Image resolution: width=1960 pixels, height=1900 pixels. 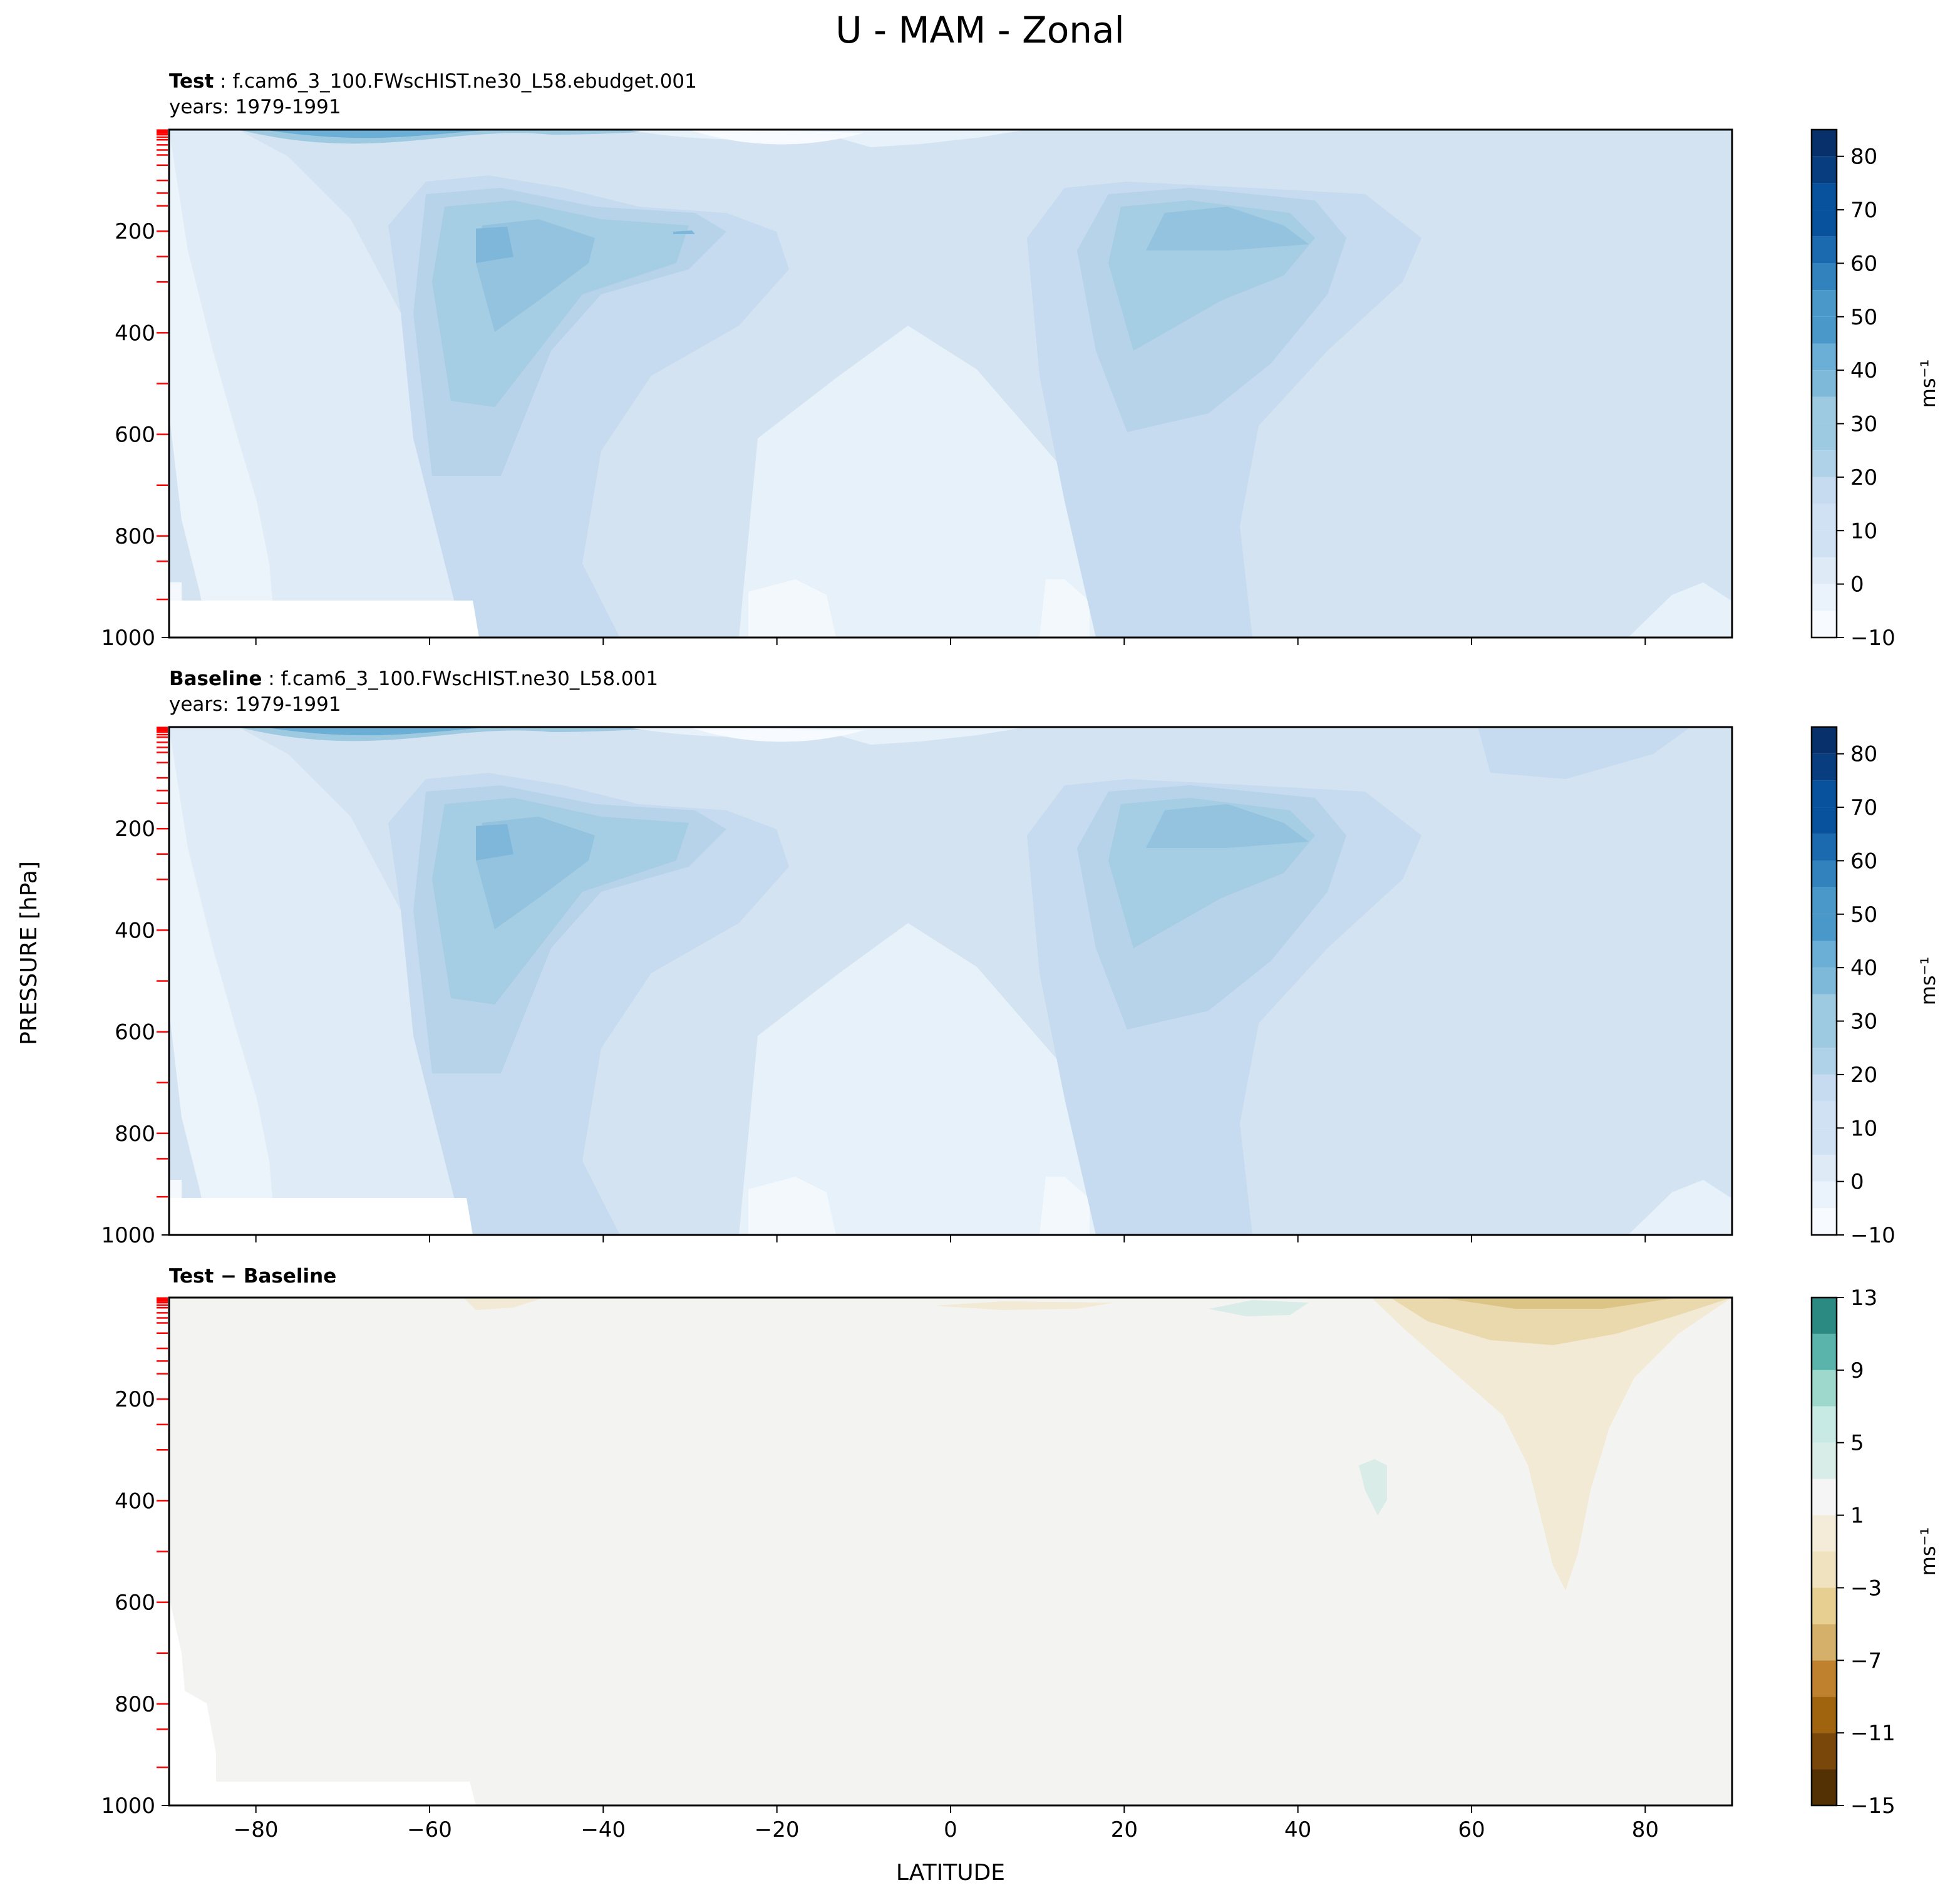 What do you see at coordinates (255, 107) in the screenshot?
I see `panel-test-years: years: 1979-1991` at bounding box center [255, 107].